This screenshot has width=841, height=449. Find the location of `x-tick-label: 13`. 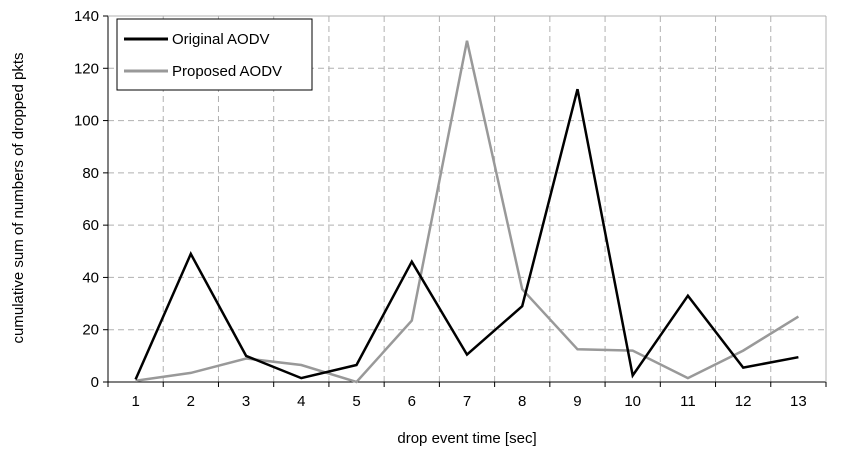

x-tick-label: 13 is located at coordinates (798, 401).